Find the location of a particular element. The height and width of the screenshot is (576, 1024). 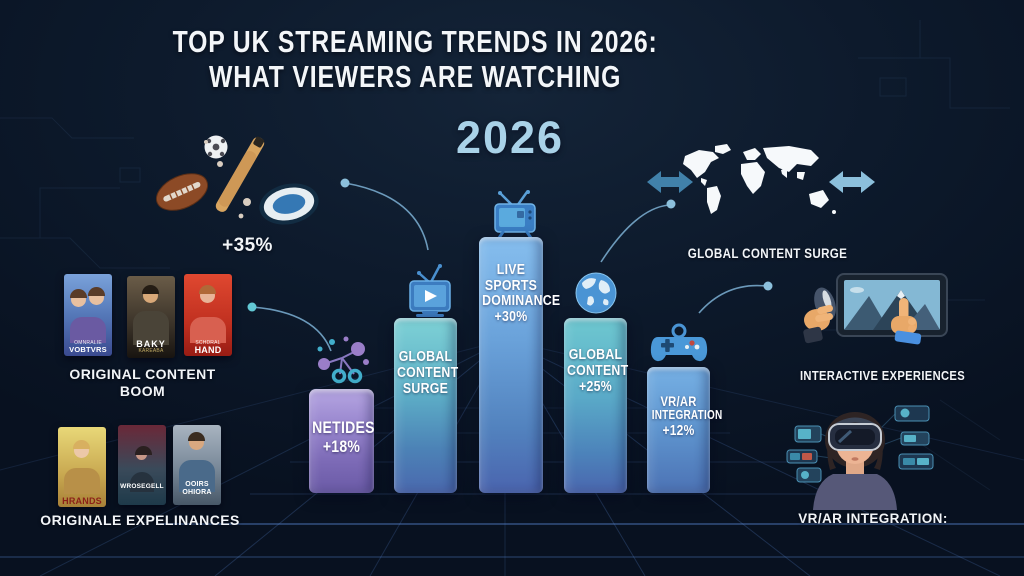

vr-remote-hand-icon is located at coordinates (819, 315).